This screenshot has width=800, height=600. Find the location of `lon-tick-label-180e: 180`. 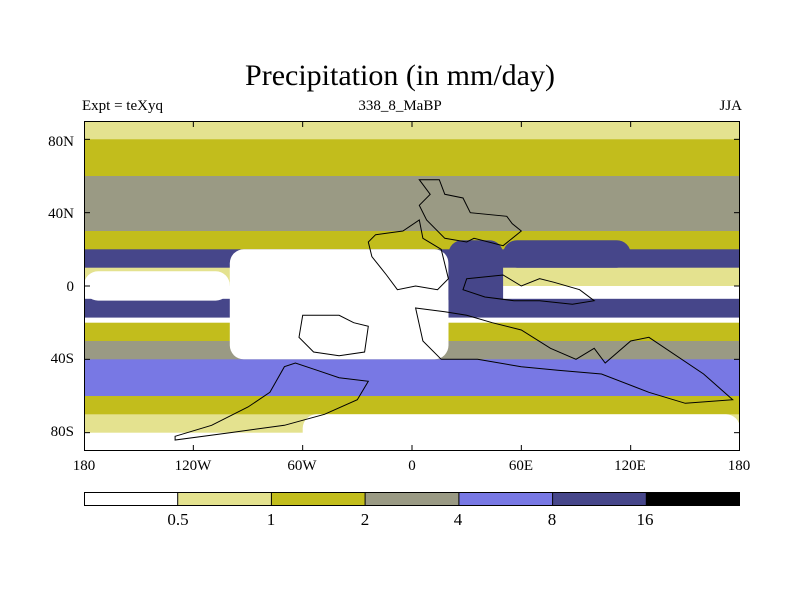

lon-tick-label-180e: 180 is located at coordinates (739, 466).